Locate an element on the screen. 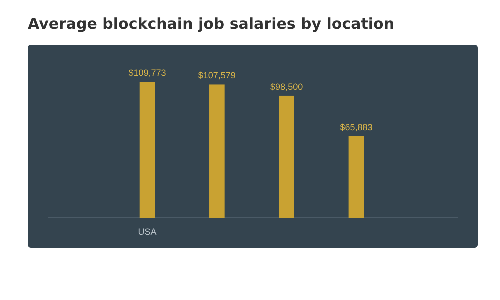 This screenshot has height=300, width=500. x-tick-label: USA is located at coordinates (147, 232).